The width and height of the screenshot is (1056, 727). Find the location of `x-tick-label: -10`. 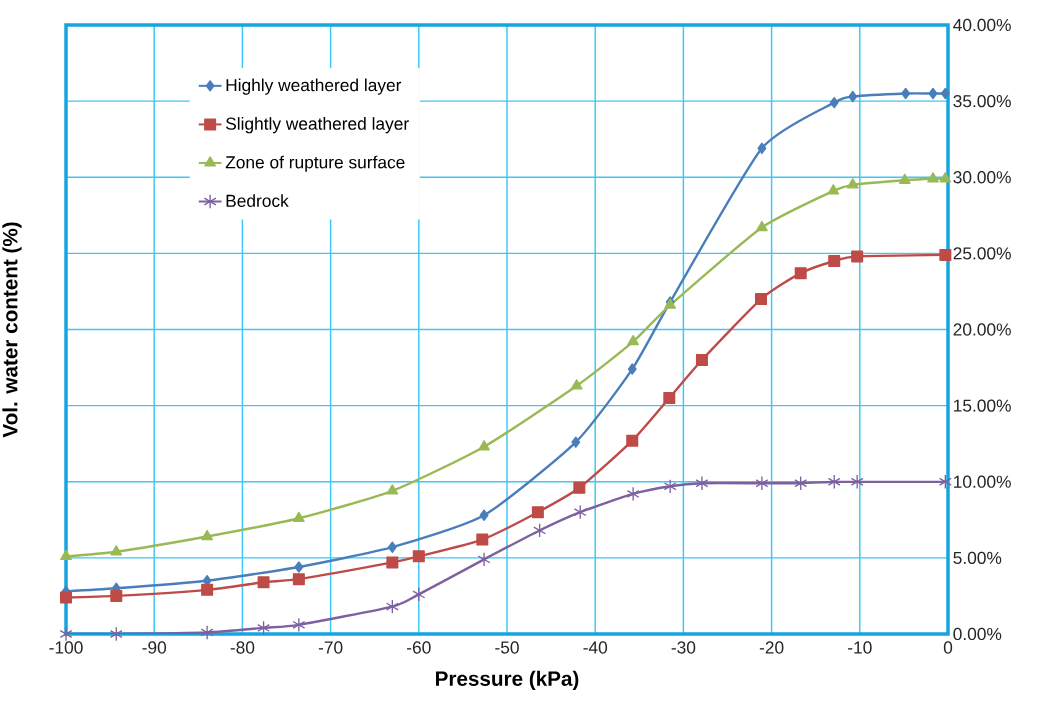

x-tick-label: -10 is located at coordinates (860, 647).